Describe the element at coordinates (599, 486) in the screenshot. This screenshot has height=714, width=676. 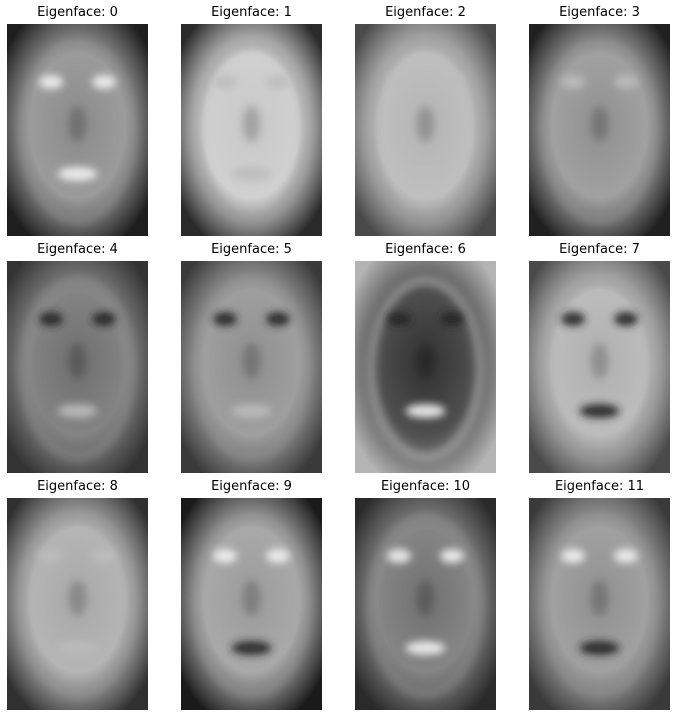
I see `panel-title: Eigenface: 11` at that location.